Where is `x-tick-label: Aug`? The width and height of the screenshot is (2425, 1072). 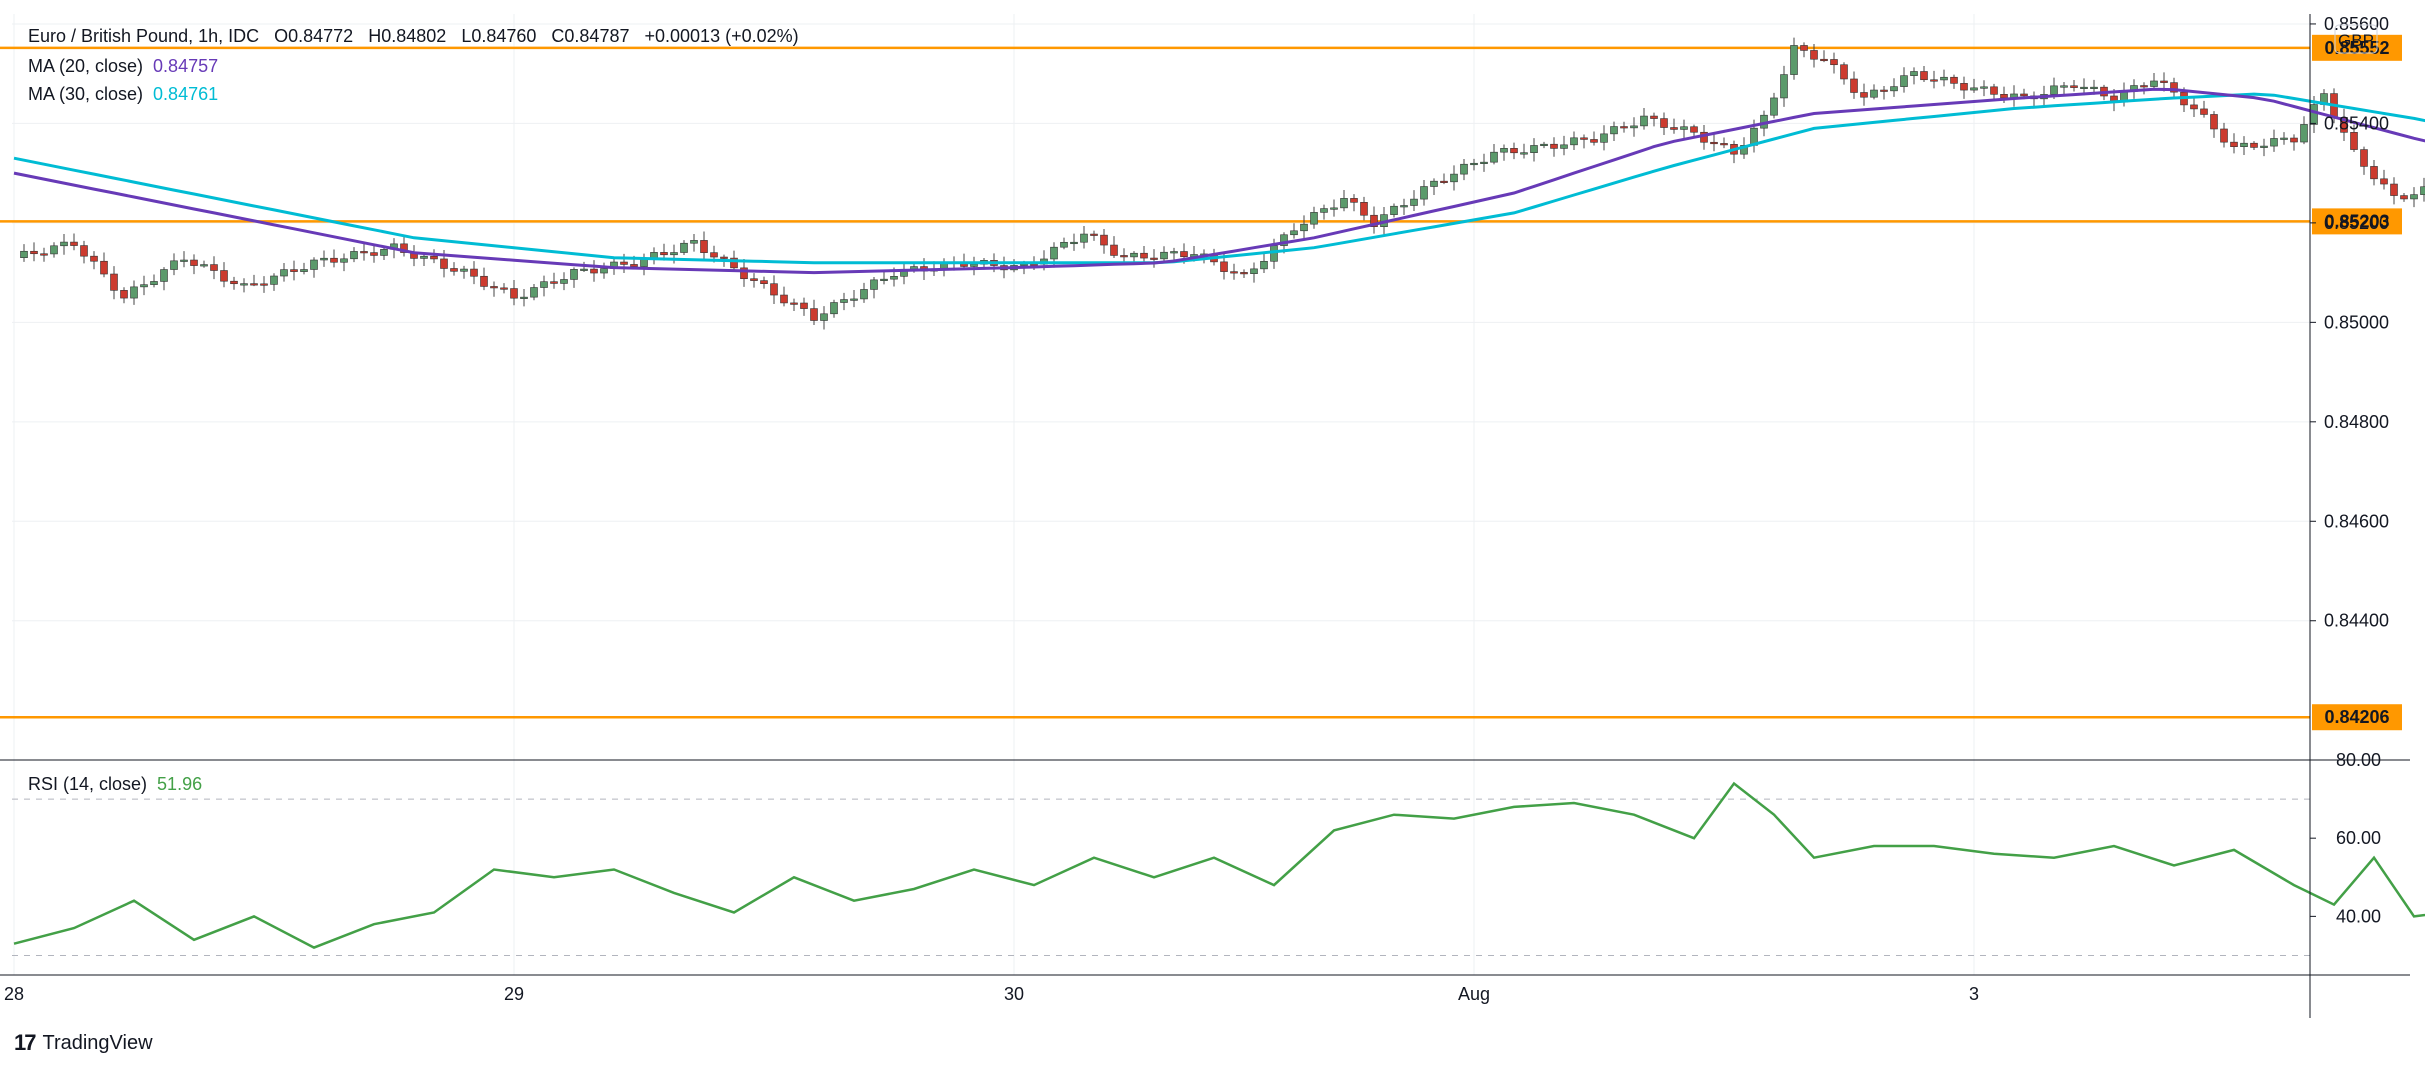 x-tick-label: Aug is located at coordinates (1474, 994).